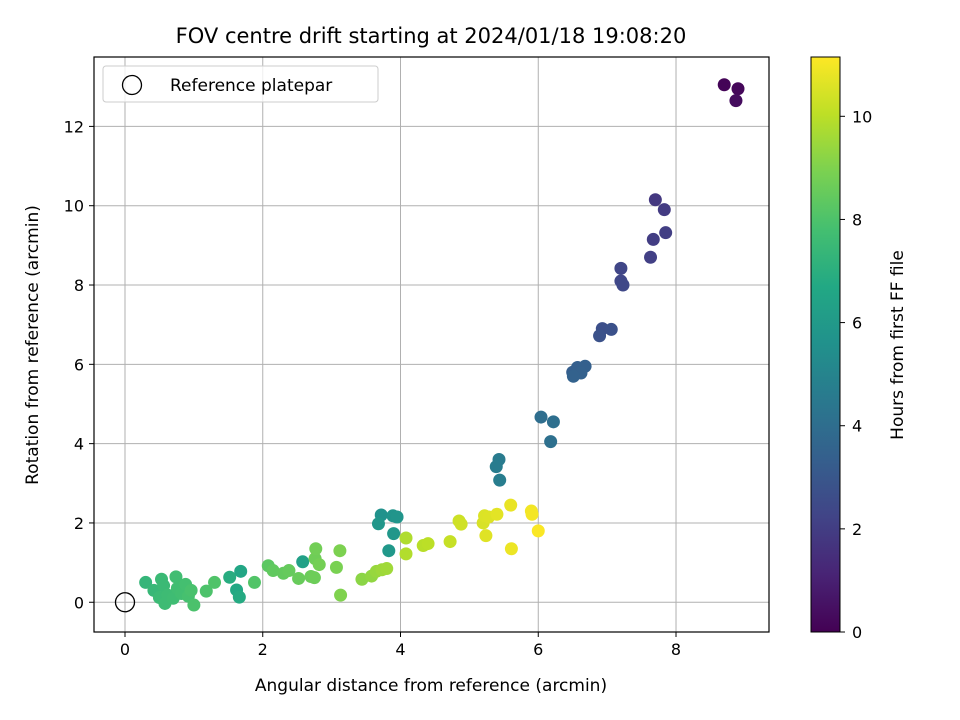 The height and width of the screenshot is (720, 960). What do you see at coordinates (251, 86) in the screenshot?
I see `legend-reference-label: Reference platepar` at bounding box center [251, 86].